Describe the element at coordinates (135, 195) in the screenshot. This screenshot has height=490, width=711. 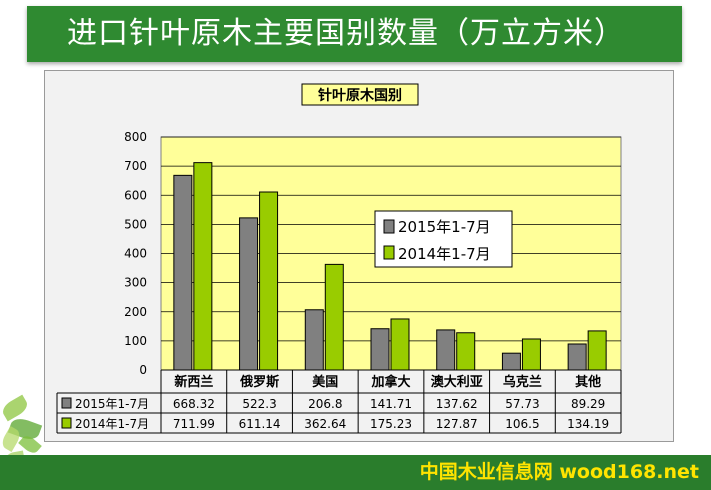
I see `y-tick-label: 600` at that location.